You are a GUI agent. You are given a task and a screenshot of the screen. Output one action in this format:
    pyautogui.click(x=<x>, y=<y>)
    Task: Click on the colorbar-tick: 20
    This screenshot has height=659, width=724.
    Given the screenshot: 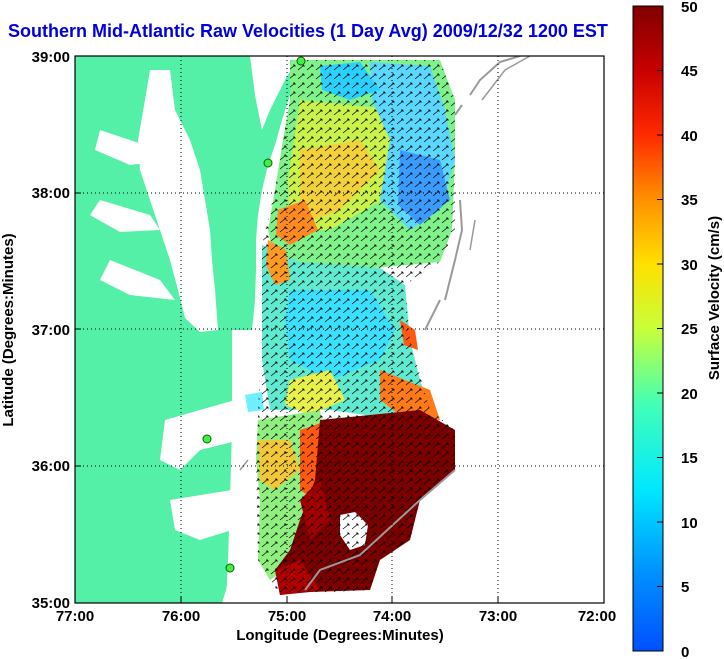 What is the action you would take?
    pyautogui.click(x=689, y=394)
    